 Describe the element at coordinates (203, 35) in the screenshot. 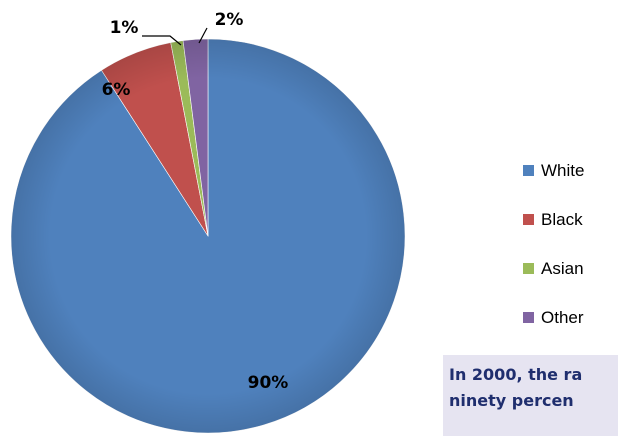

I see `leader-line-other` at that location.